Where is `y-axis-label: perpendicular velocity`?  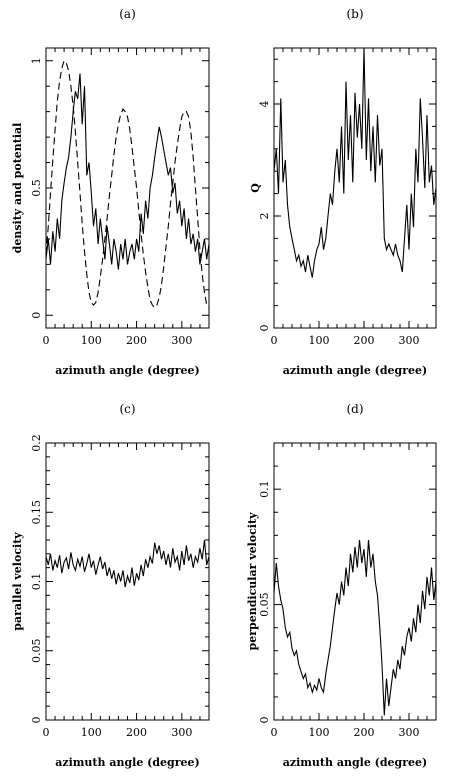 y-axis-label: perpendicular velocity is located at coordinates (252, 581).